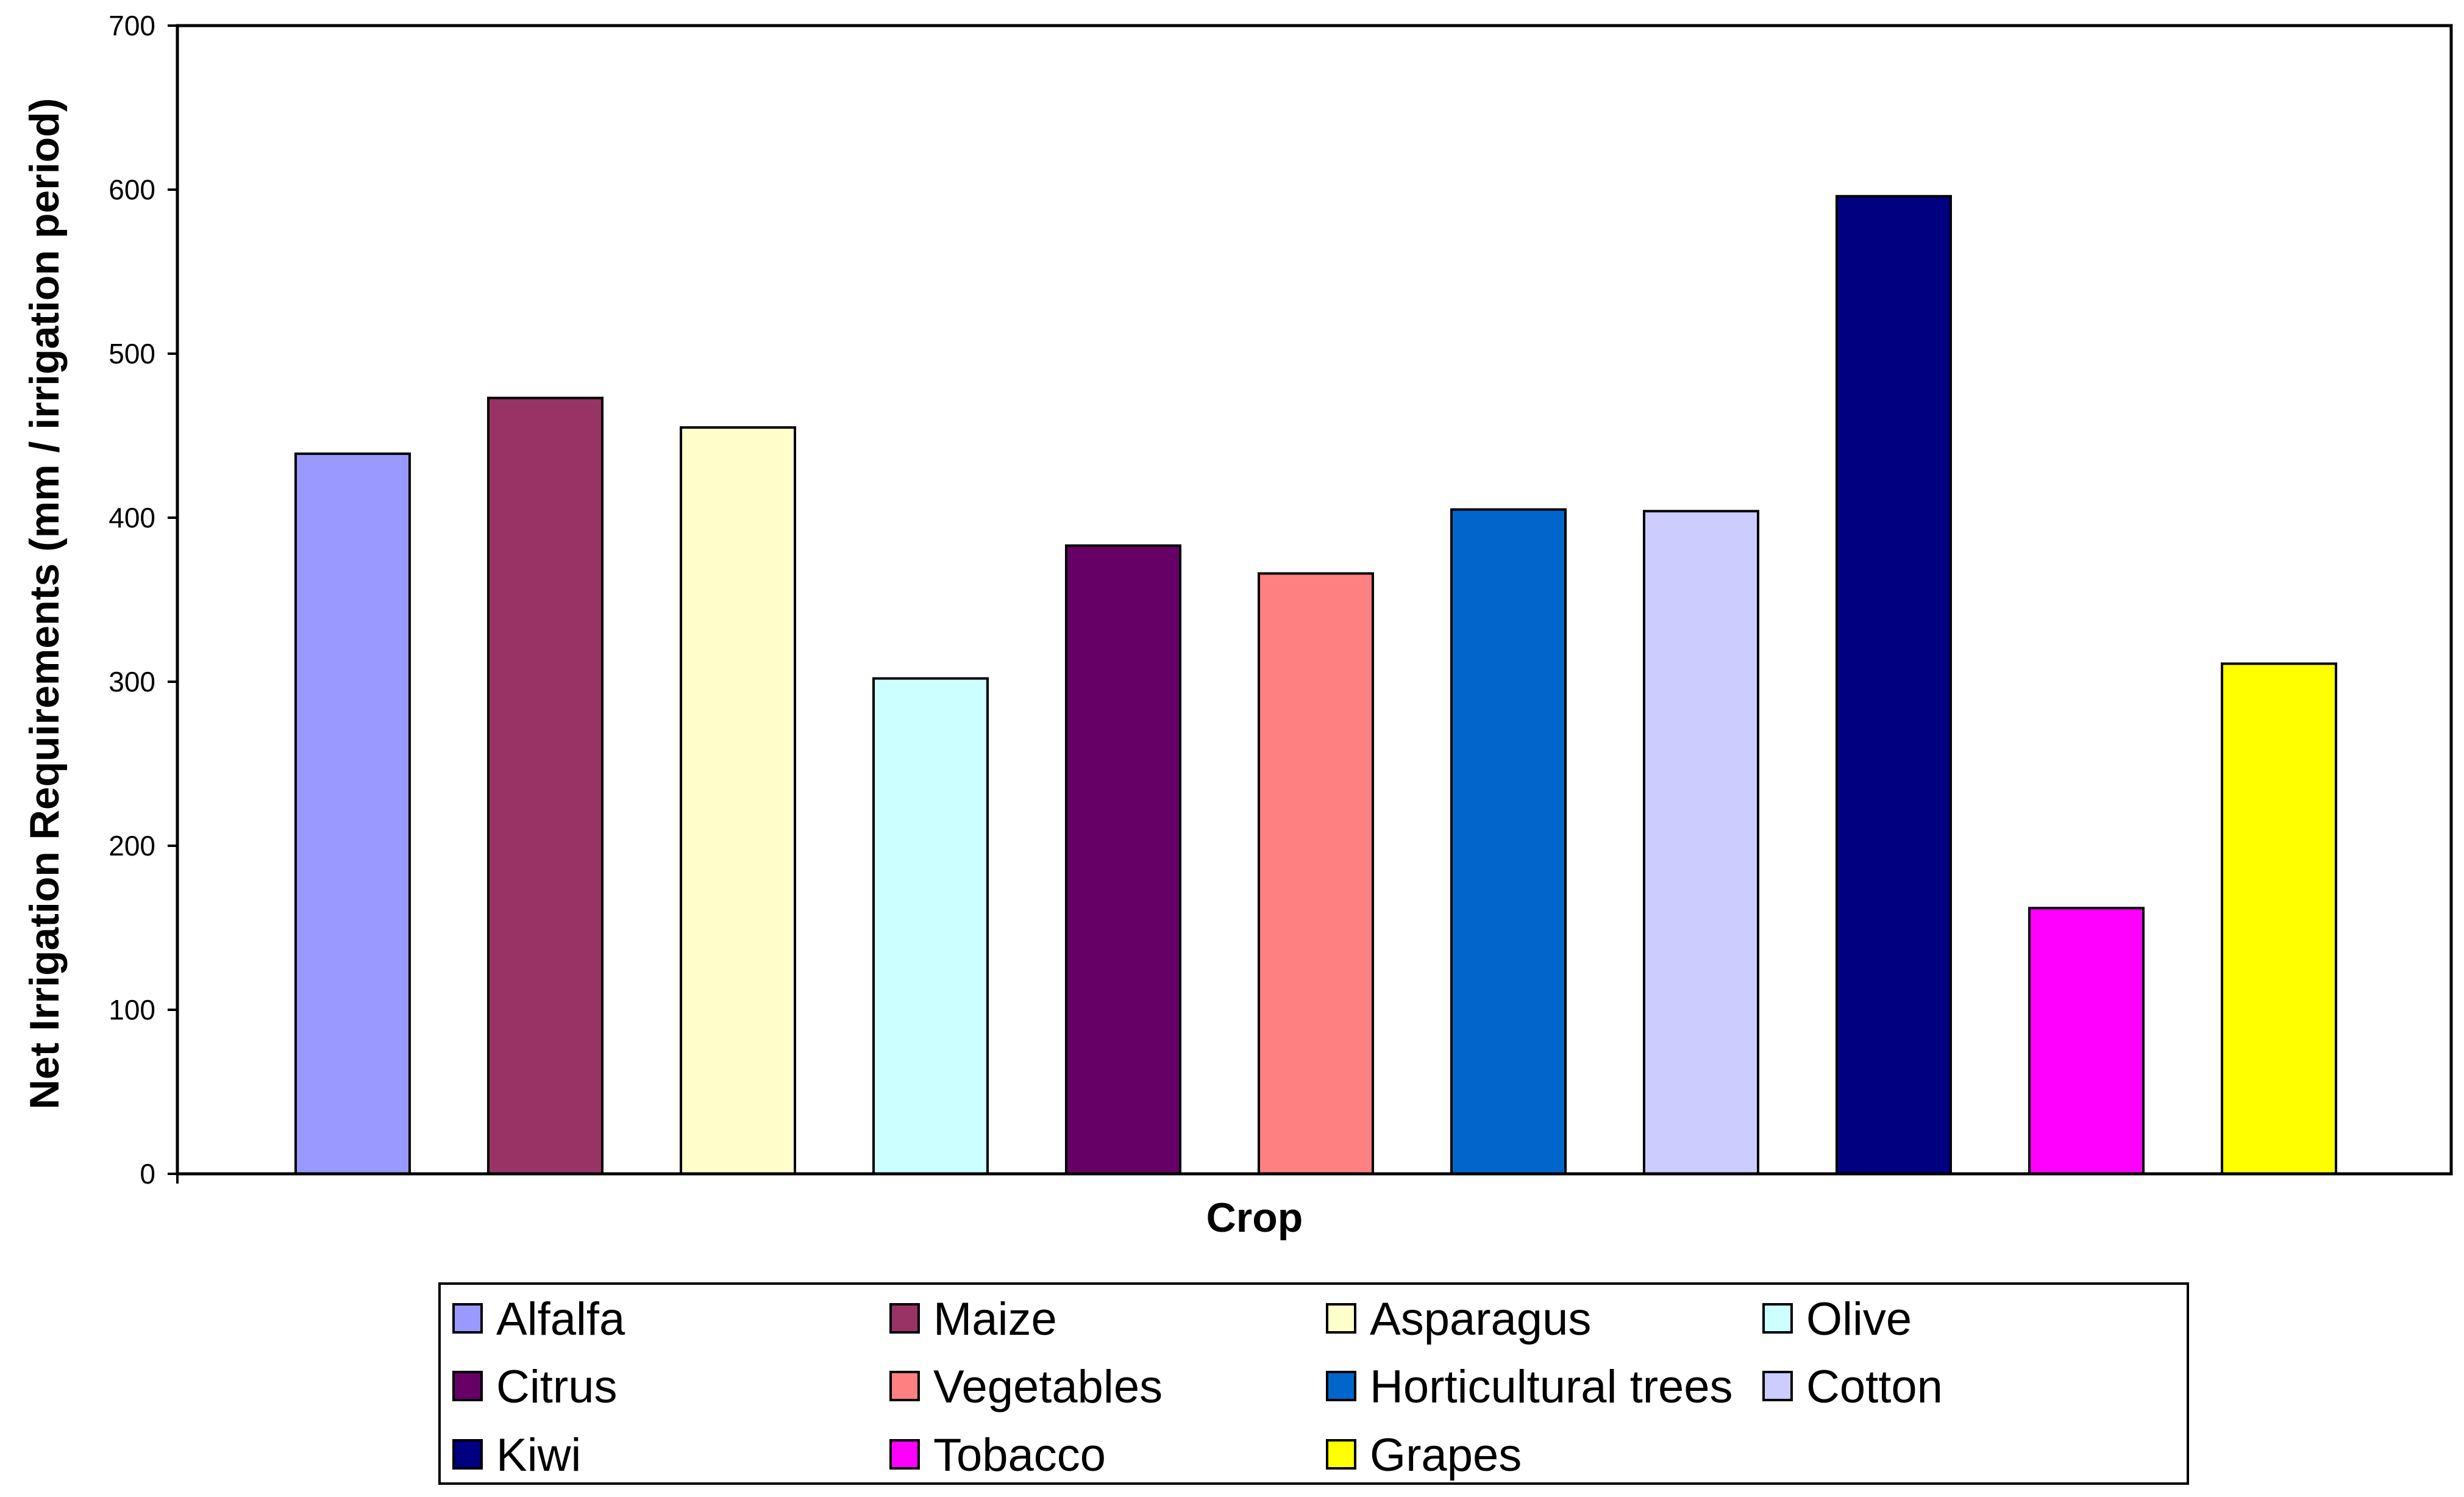 The height and width of the screenshot is (1497, 2464). What do you see at coordinates (468, 1386) in the screenshot?
I see `legend-swatch-citrus` at bounding box center [468, 1386].